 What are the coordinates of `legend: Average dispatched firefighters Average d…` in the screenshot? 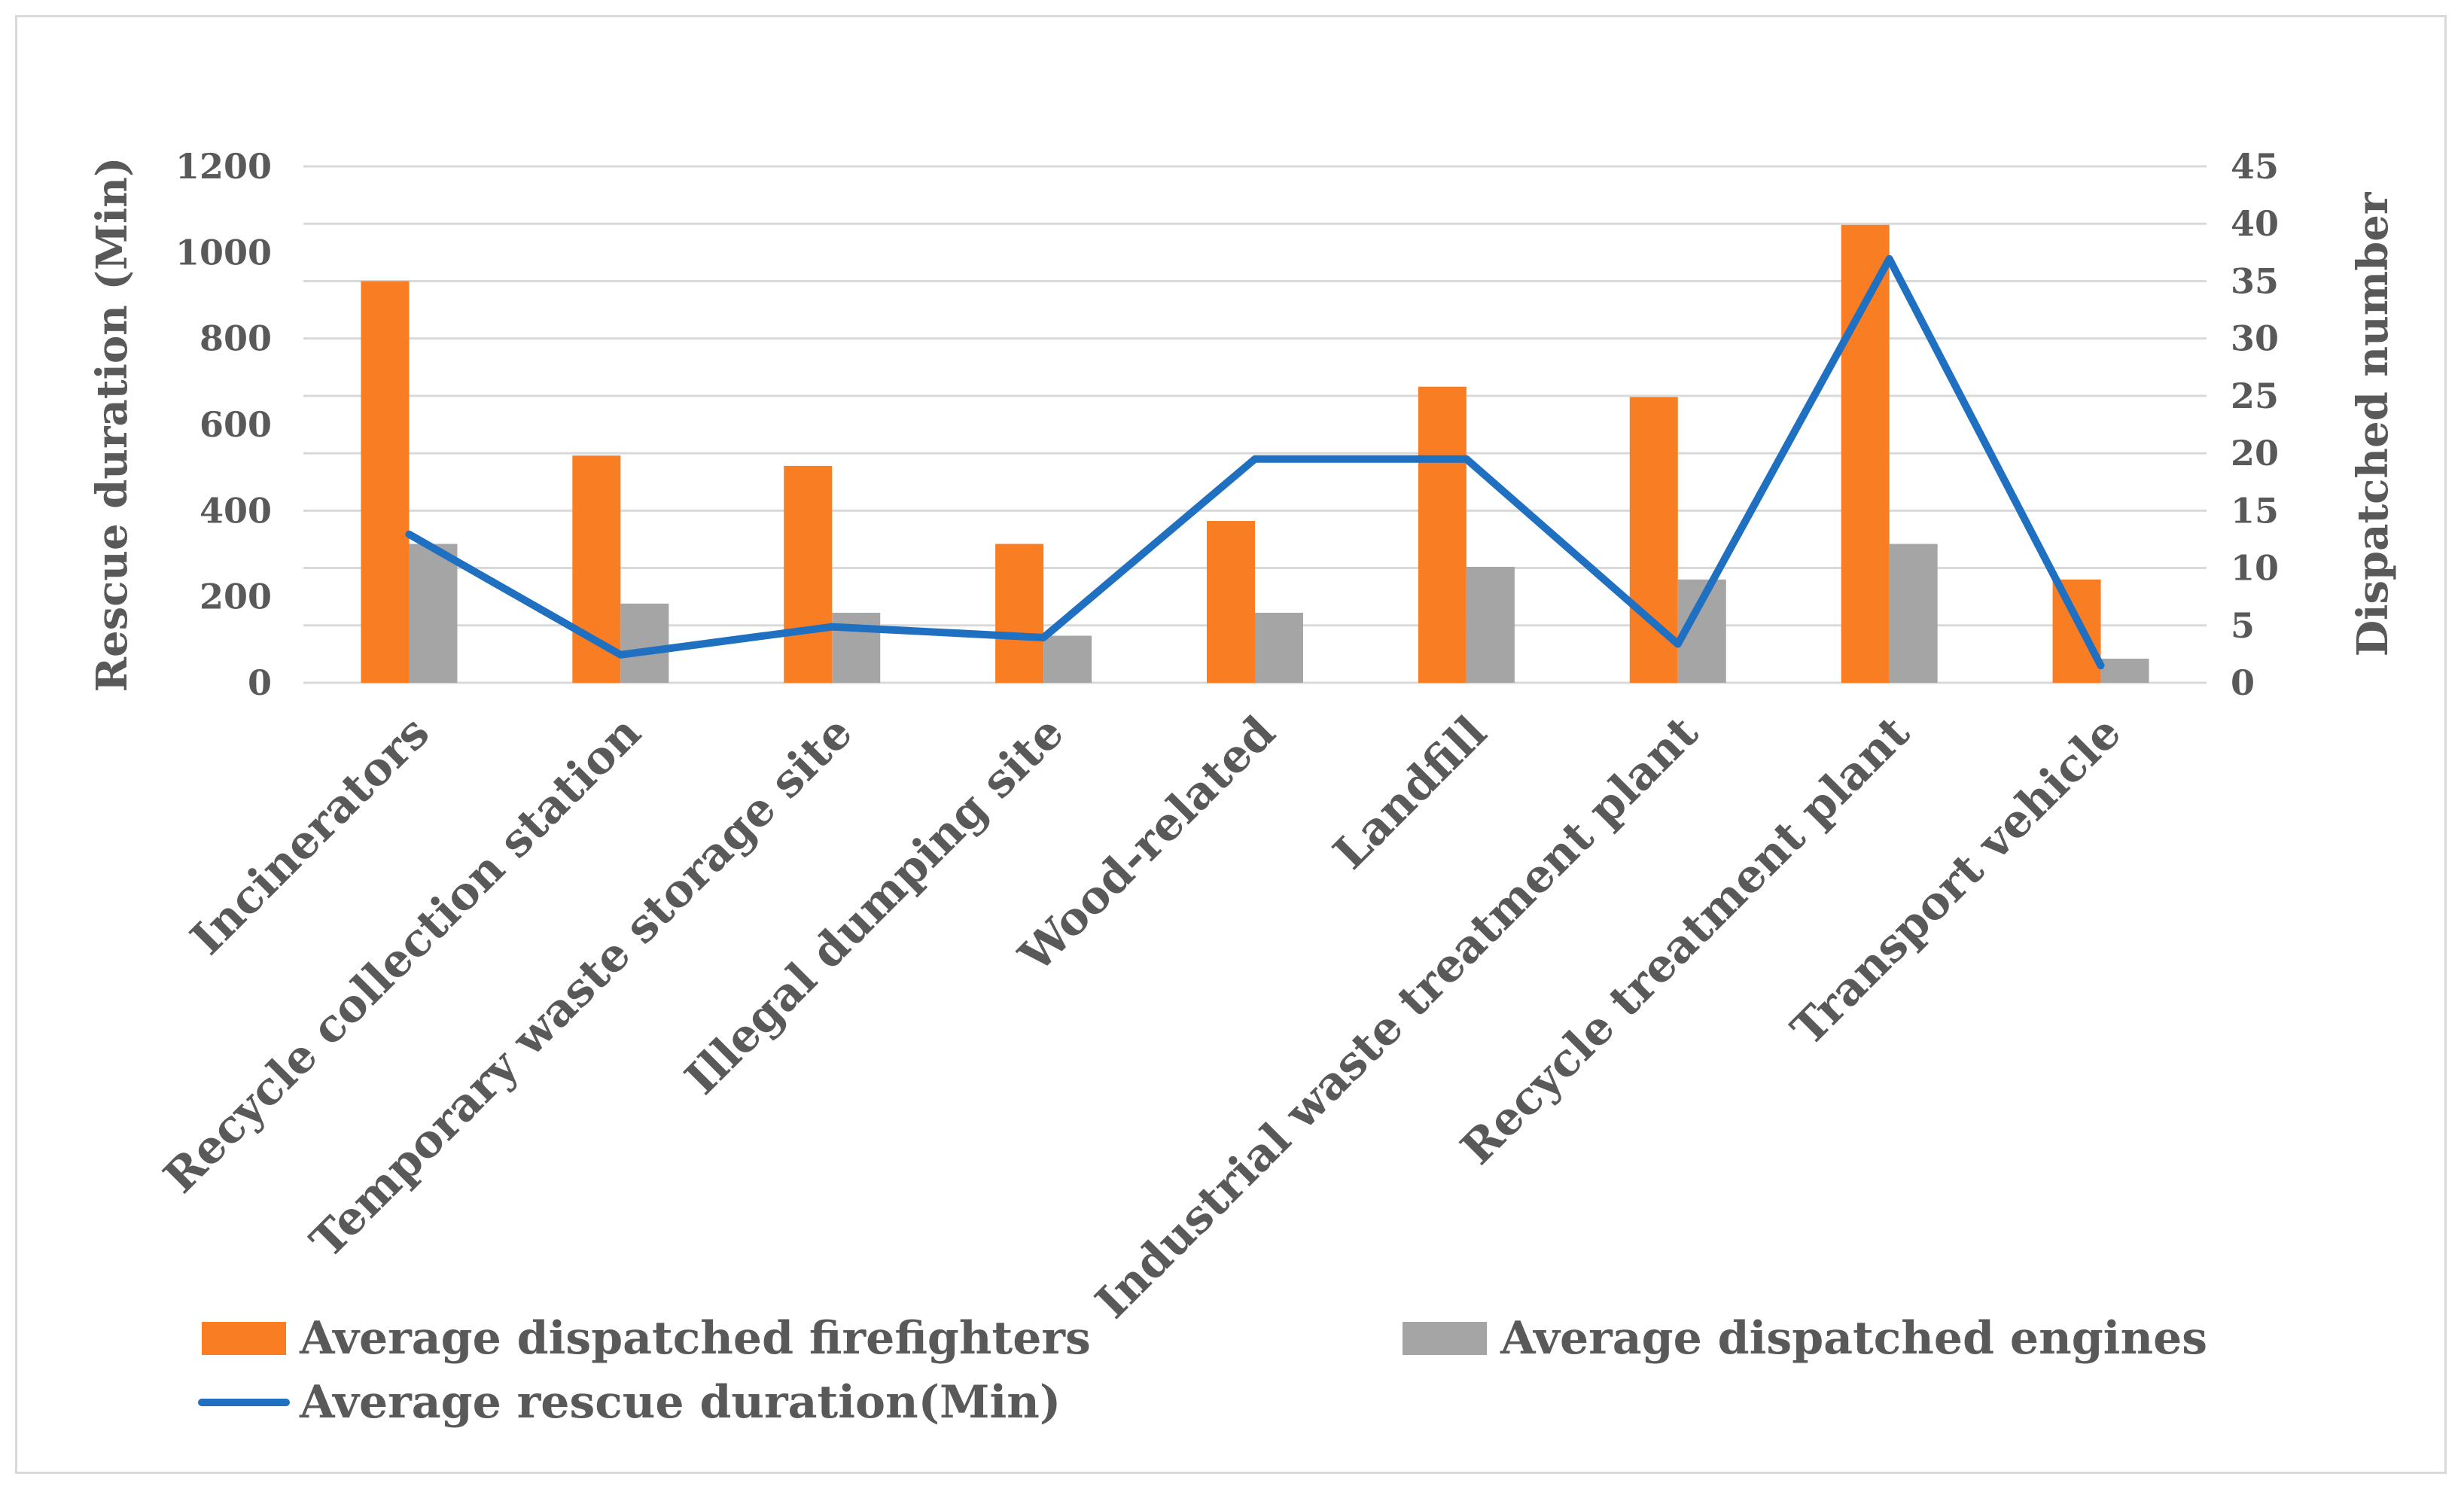 It's located at (1202, 1370).